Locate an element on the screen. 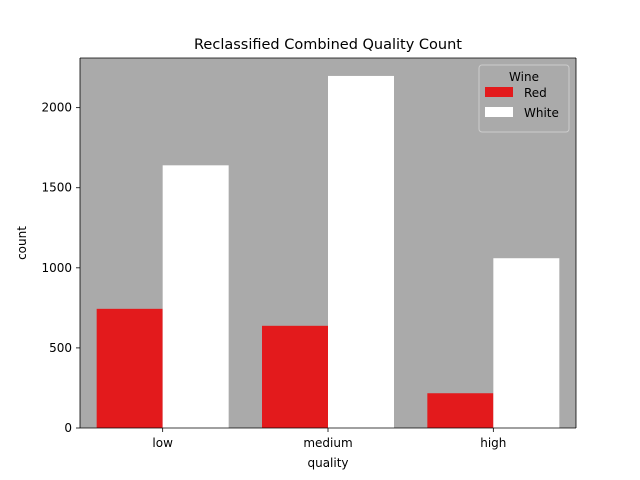 This screenshot has height=480, width=640. x-tick-label: low is located at coordinates (162, 443).